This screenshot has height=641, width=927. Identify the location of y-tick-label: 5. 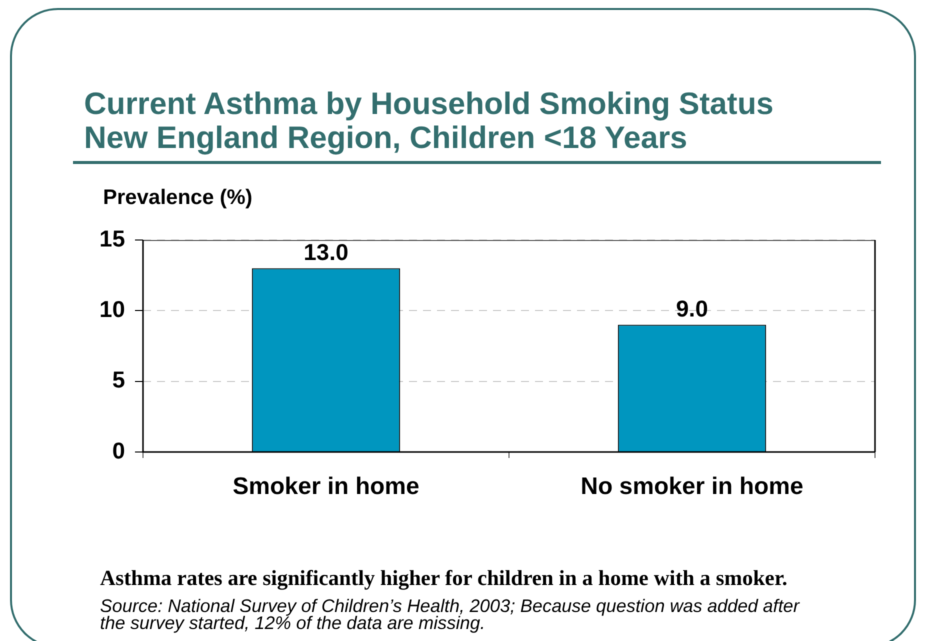
(119, 379).